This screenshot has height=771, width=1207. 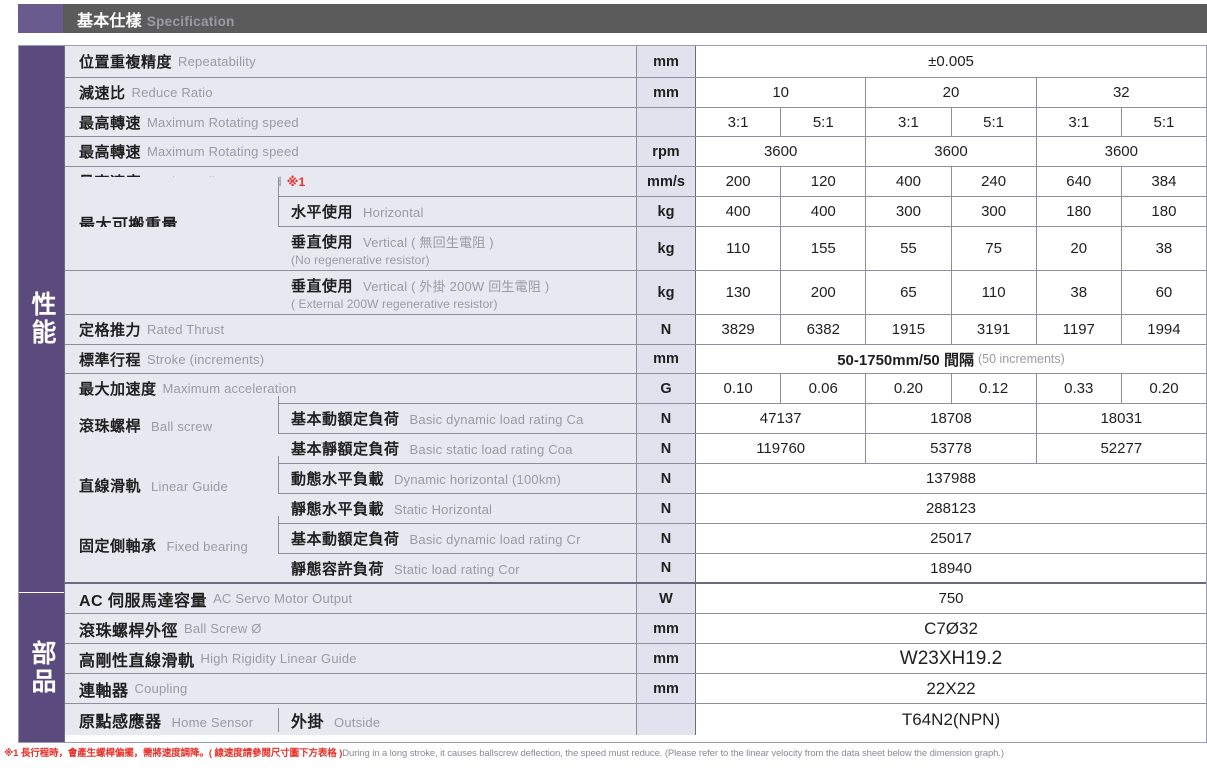 What do you see at coordinates (350, 628) in the screenshot?
I see `row-label: 滾珠螺桿外徑 Ball Screw Ø` at bounding box center [350, 628].